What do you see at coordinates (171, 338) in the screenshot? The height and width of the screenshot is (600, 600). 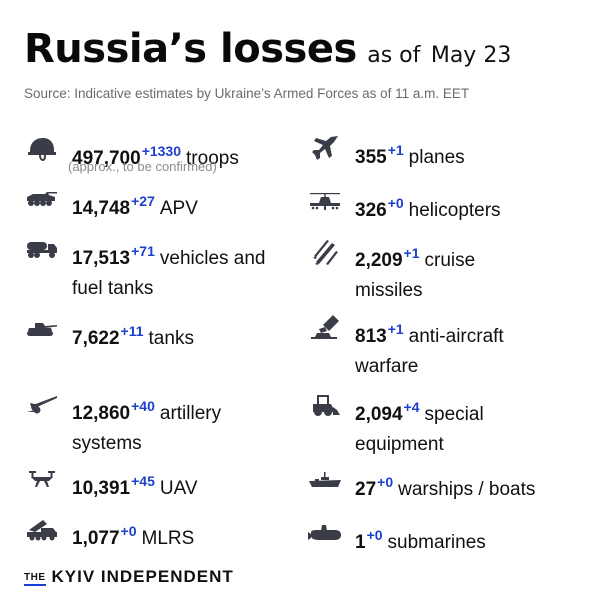 I see `stat-label: tanks` at bounding box center [171, 338].